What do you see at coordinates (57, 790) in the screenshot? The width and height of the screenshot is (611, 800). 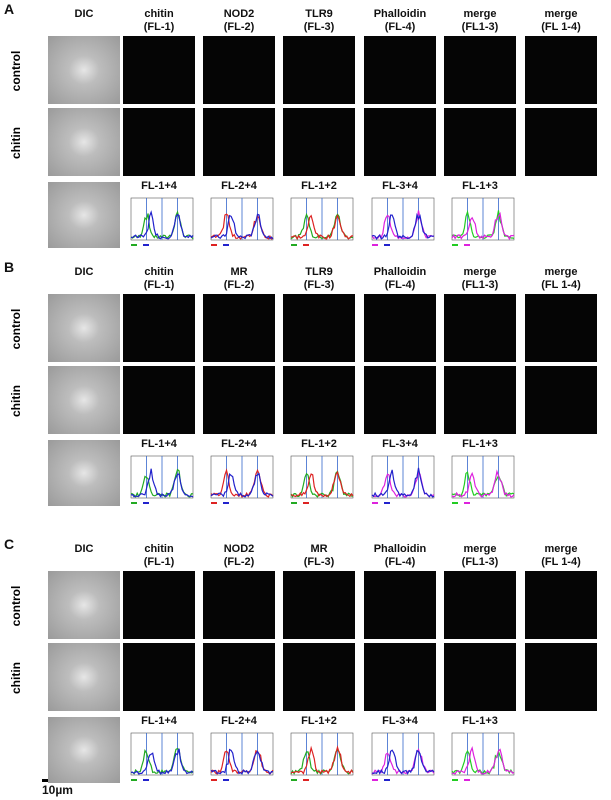 I see `scale-bar-label: 10µm` at bounding box center [57, 790].